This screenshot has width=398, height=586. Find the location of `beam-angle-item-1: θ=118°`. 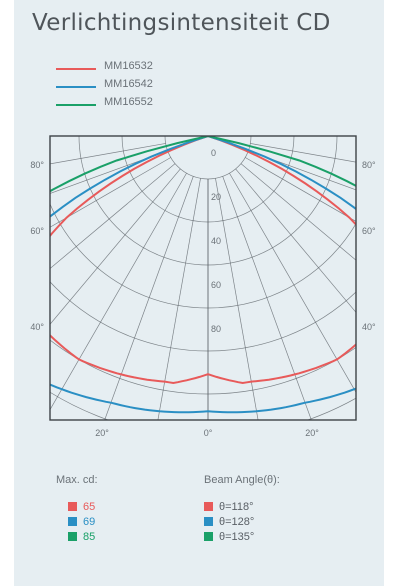

beam-angle-item-1: θ=118° is located at coordinates (229, 507).